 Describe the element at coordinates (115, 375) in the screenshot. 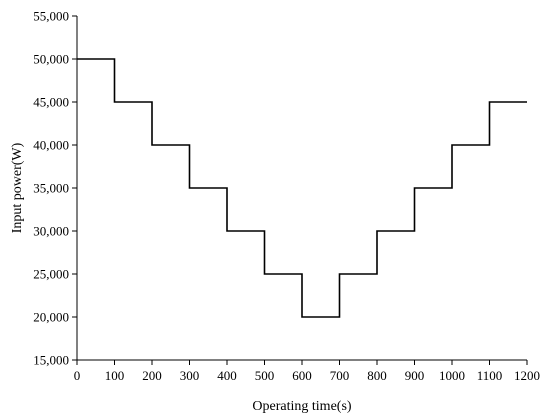

I see `x-tick-label: 100` at that location.